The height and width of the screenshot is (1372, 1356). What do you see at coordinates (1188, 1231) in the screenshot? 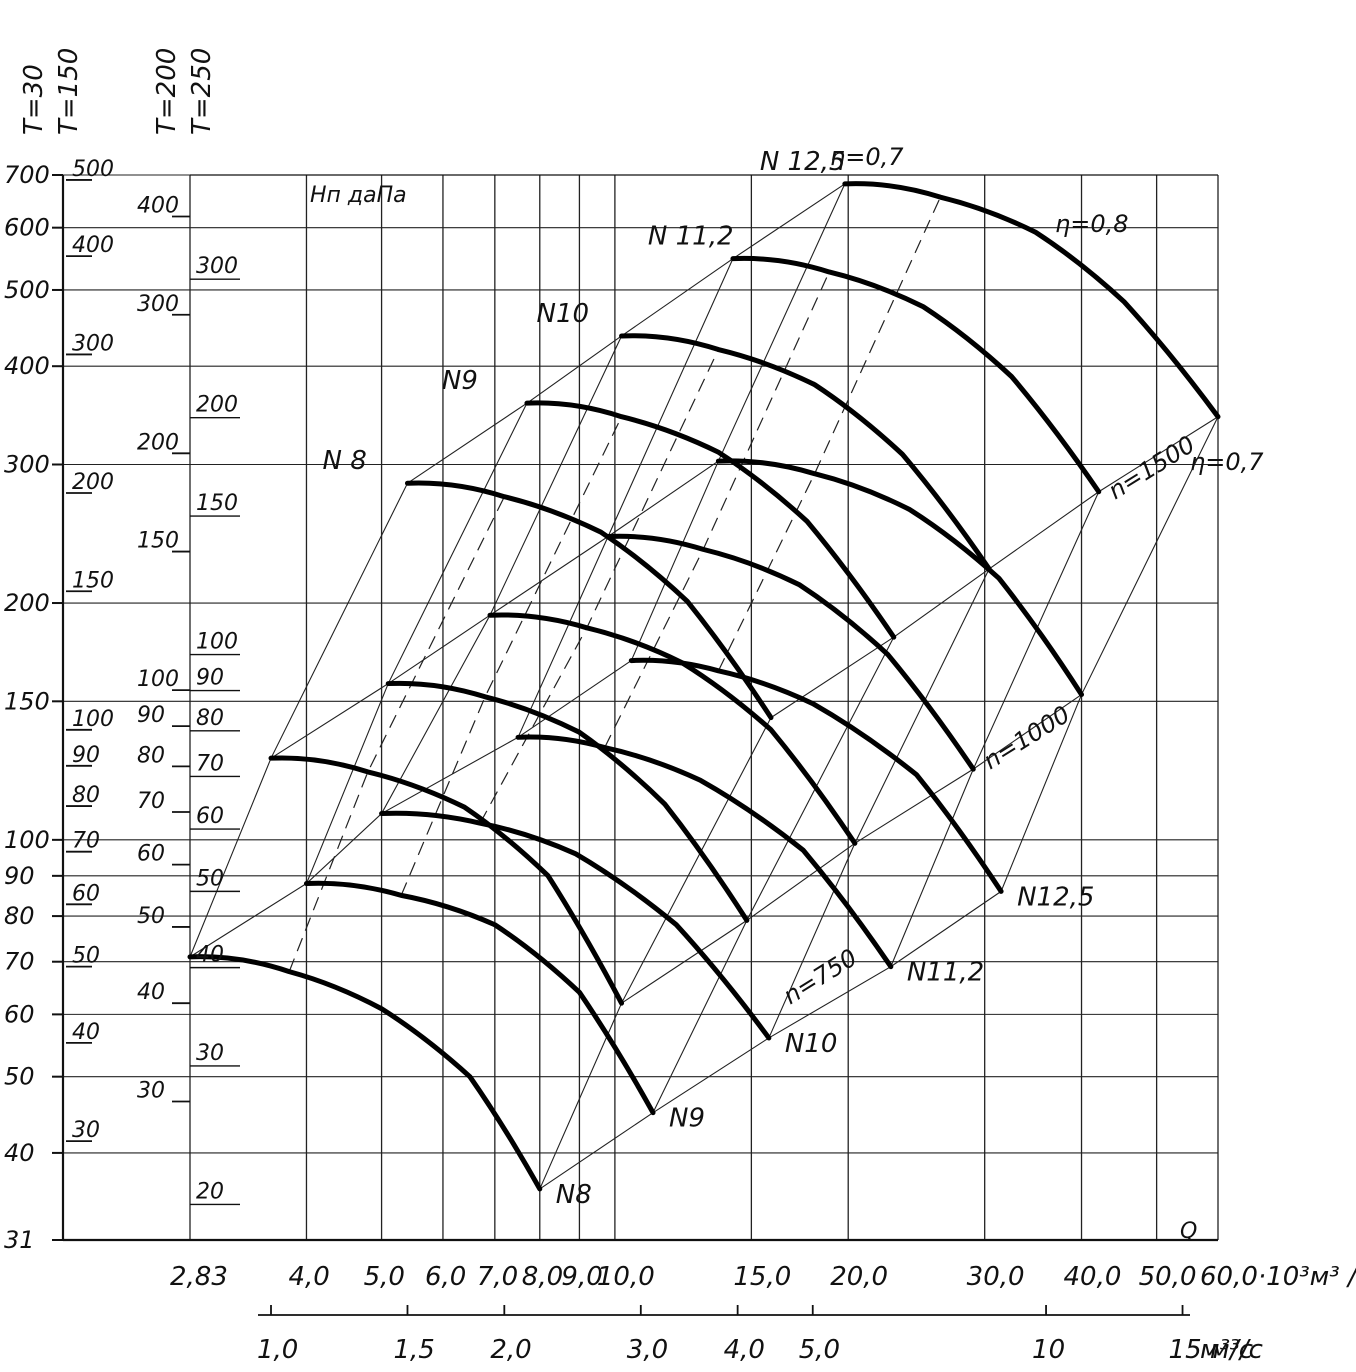
I see `x-axis-label: Q` at bounding box center [1188, 1231].